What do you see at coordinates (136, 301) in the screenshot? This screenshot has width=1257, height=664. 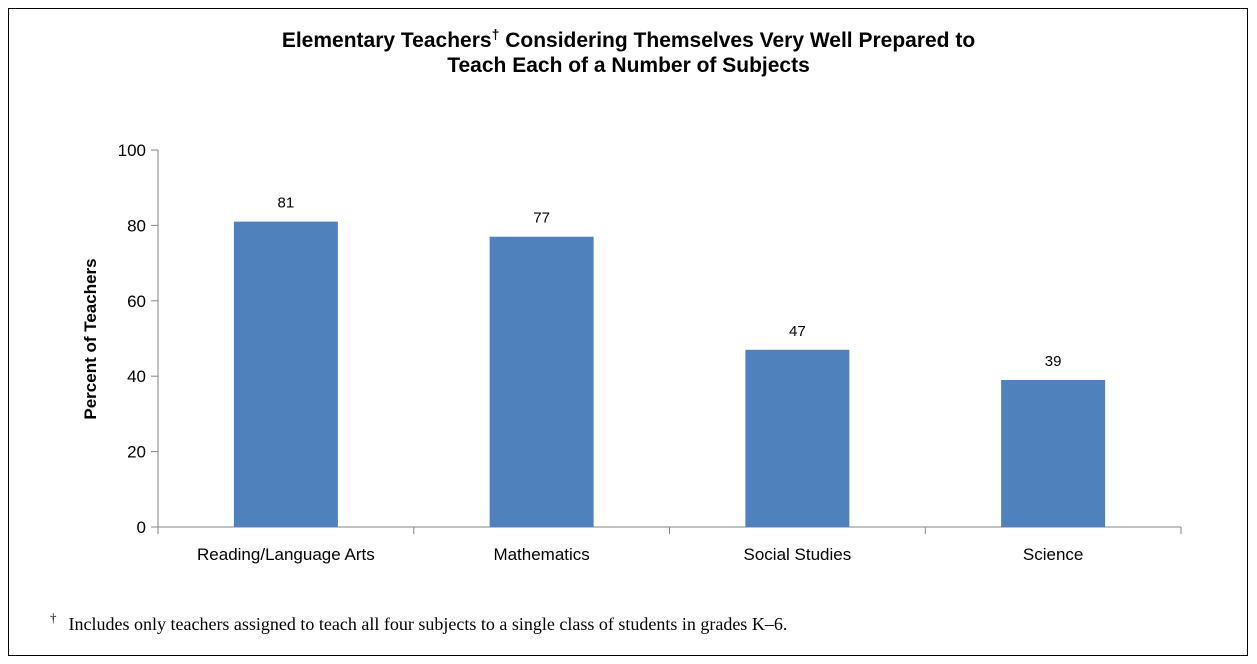 I see `y-tick-label: 60` at bounding box center [136, 301].